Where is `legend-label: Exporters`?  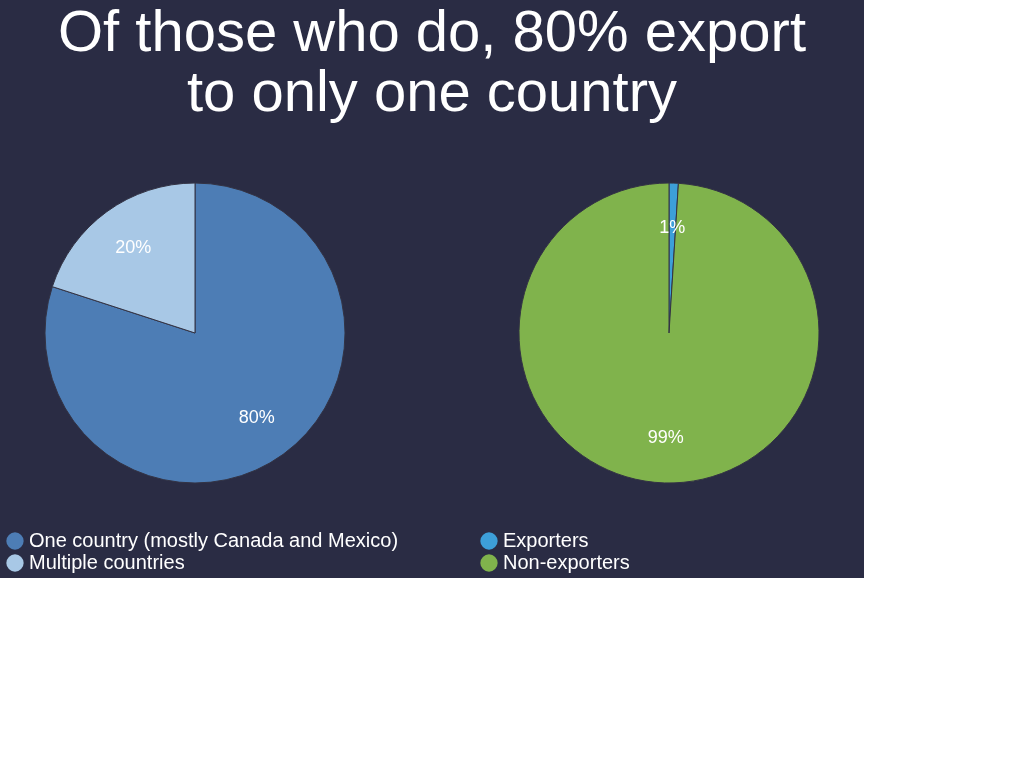
legend-label: Exporters is located at coordinates (546, 540).